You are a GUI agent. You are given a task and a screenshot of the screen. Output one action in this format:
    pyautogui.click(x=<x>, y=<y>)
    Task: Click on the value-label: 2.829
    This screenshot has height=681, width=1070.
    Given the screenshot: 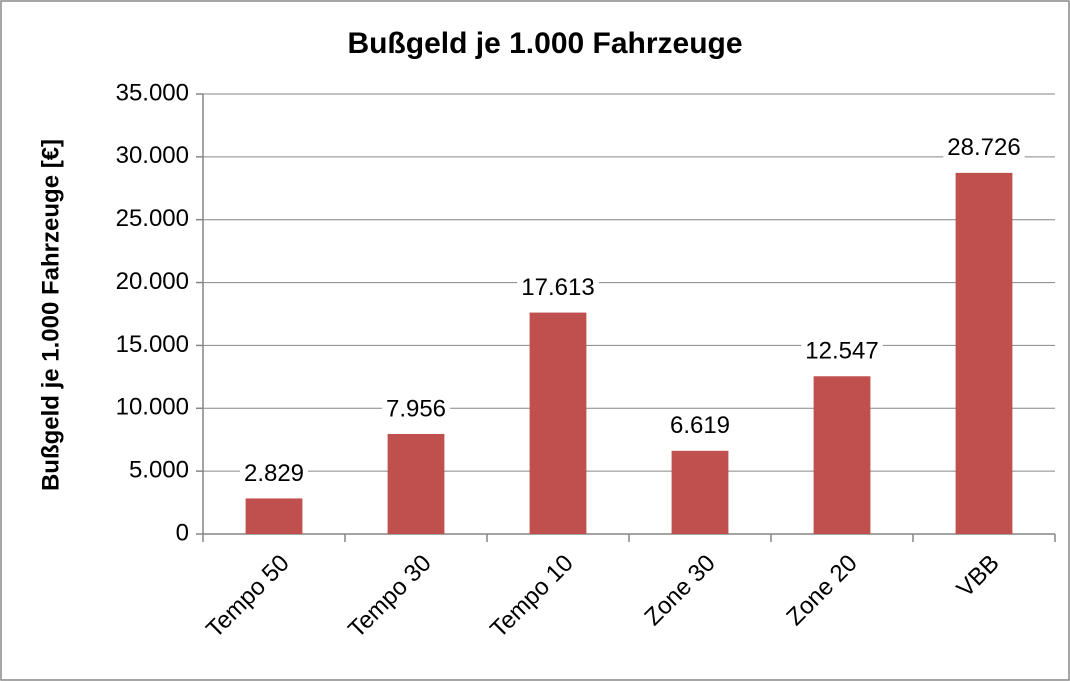 What is the action you would take?
    pyautogui.click(x=274, y=473)
    